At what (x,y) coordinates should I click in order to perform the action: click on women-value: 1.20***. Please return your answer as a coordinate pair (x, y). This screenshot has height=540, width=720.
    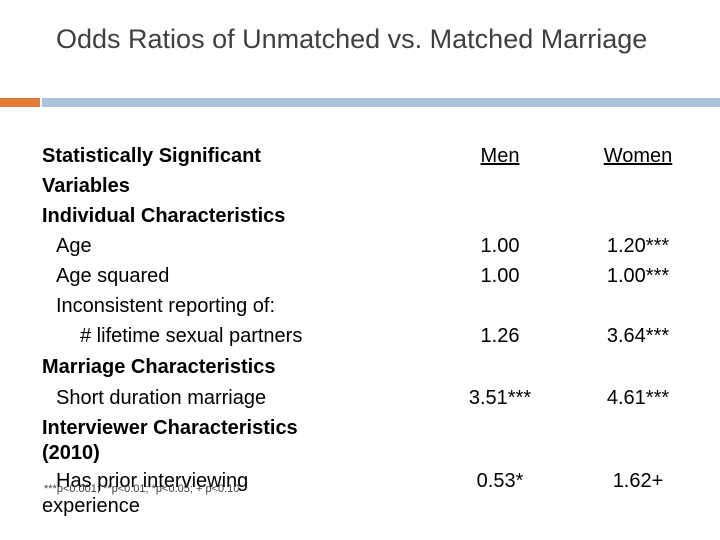
    Looking at the image, I should click on (638, 246).